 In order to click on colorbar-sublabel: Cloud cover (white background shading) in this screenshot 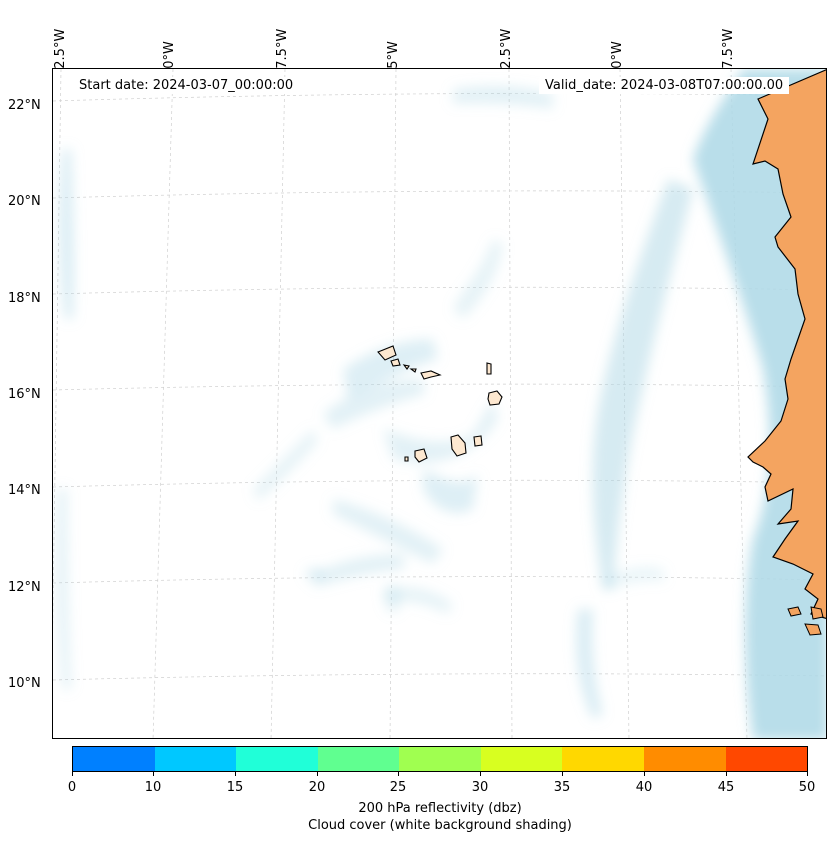, I will do `click(440, 825)`.